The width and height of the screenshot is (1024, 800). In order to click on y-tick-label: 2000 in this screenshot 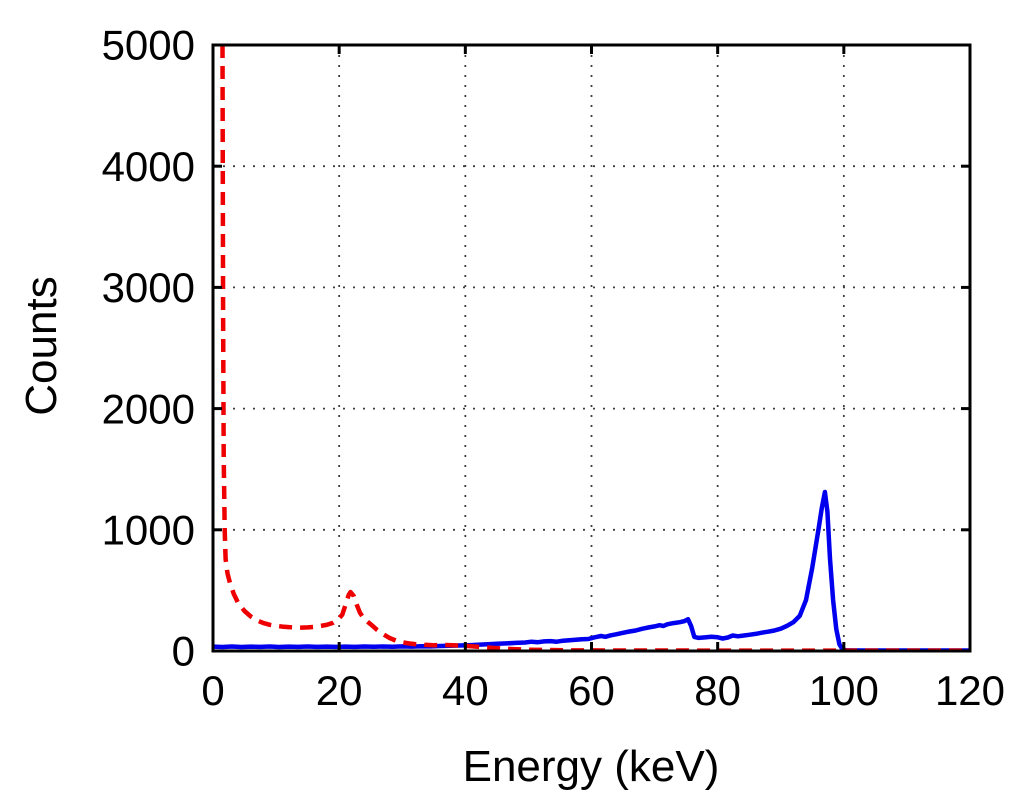, I will do `click(148, 408)`.